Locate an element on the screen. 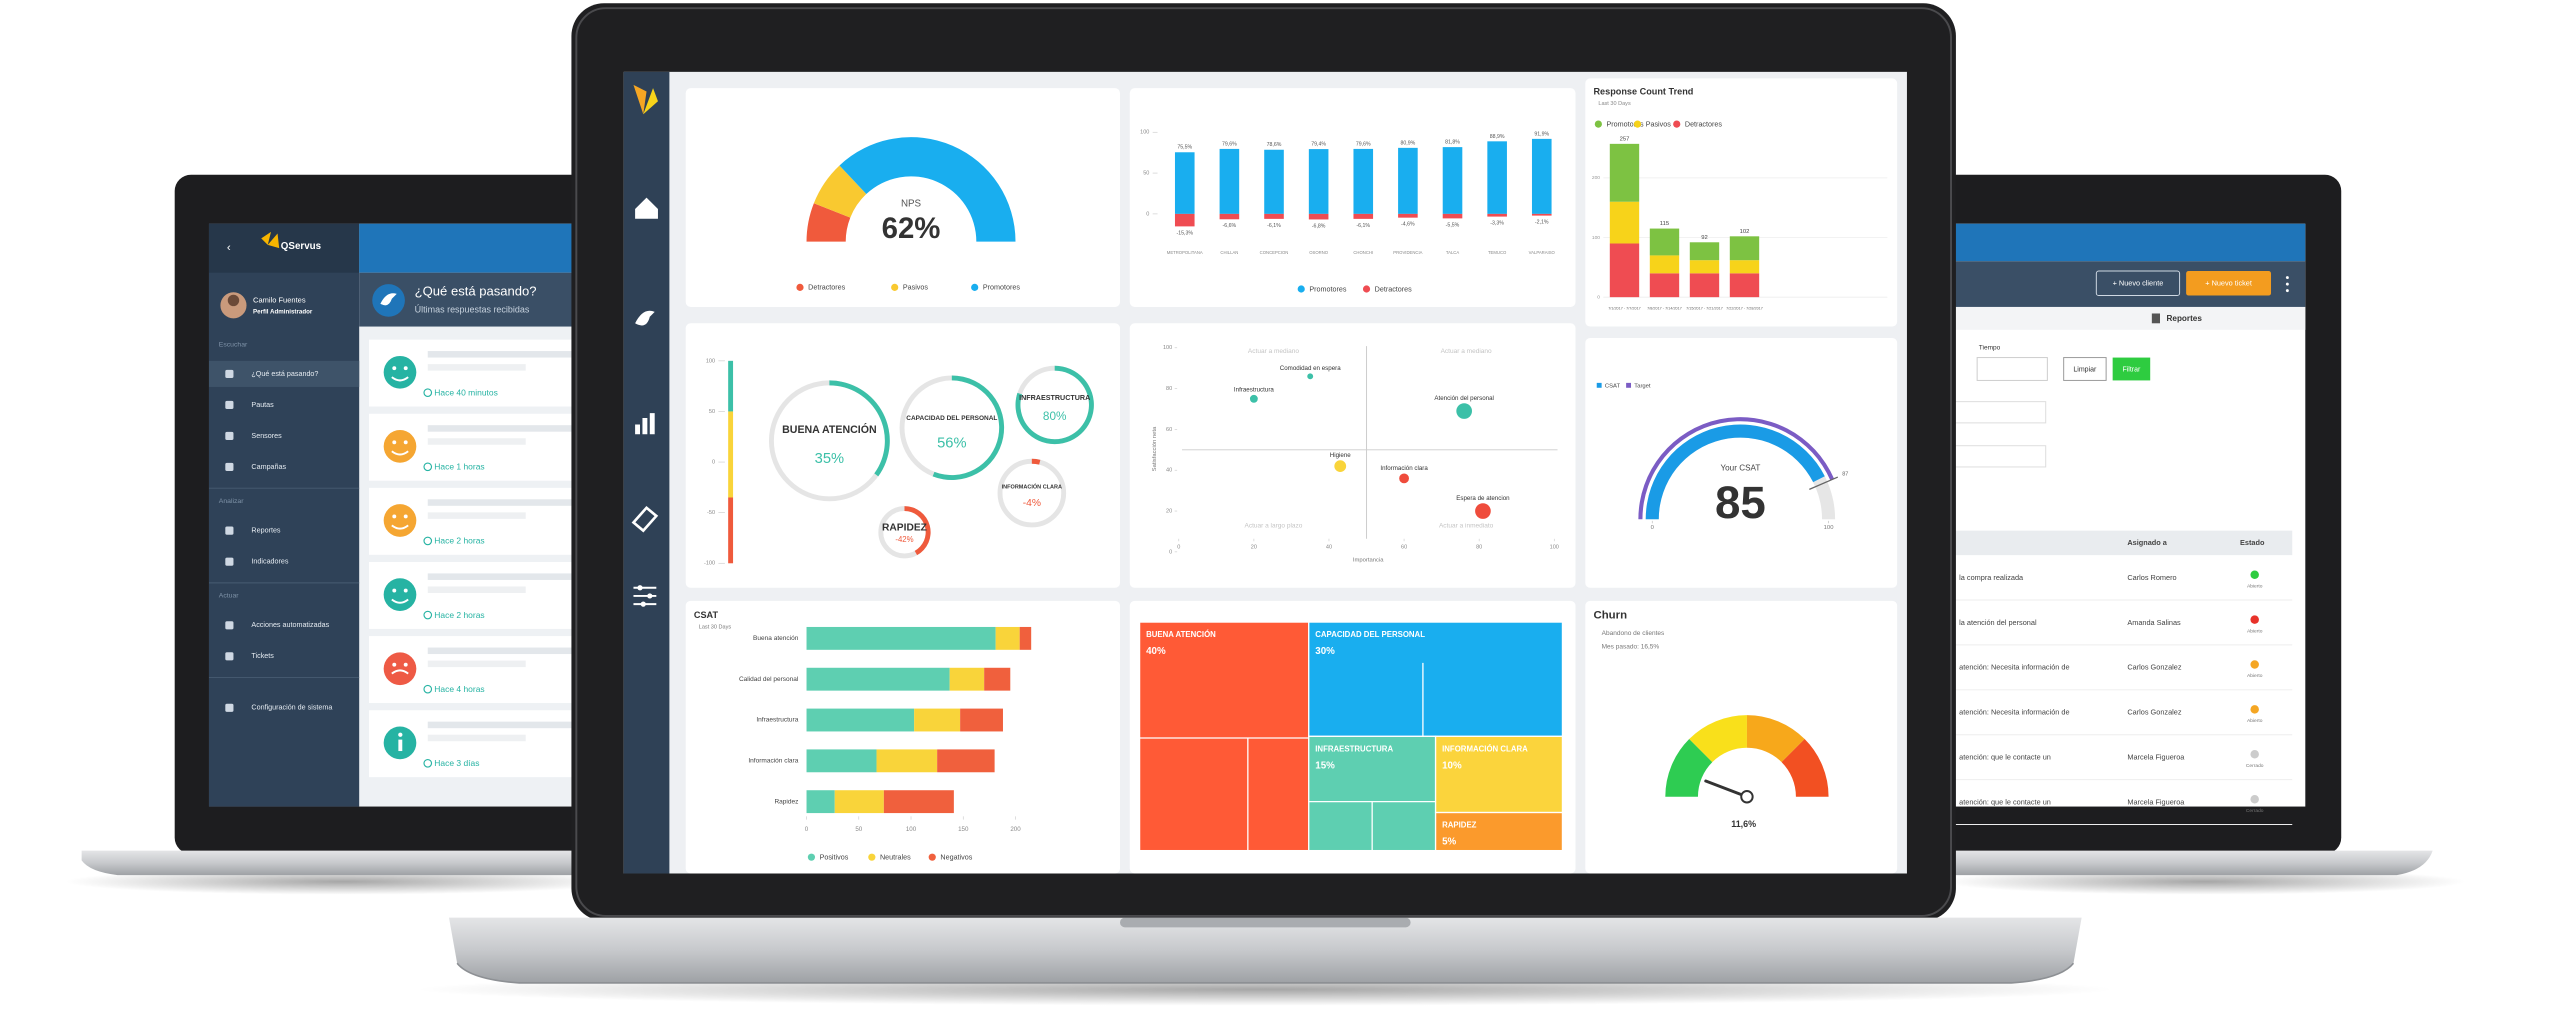 This screenshot has height=1018, width=2560. y-tick-label: Buena atención is located at coordinates (776, 638).